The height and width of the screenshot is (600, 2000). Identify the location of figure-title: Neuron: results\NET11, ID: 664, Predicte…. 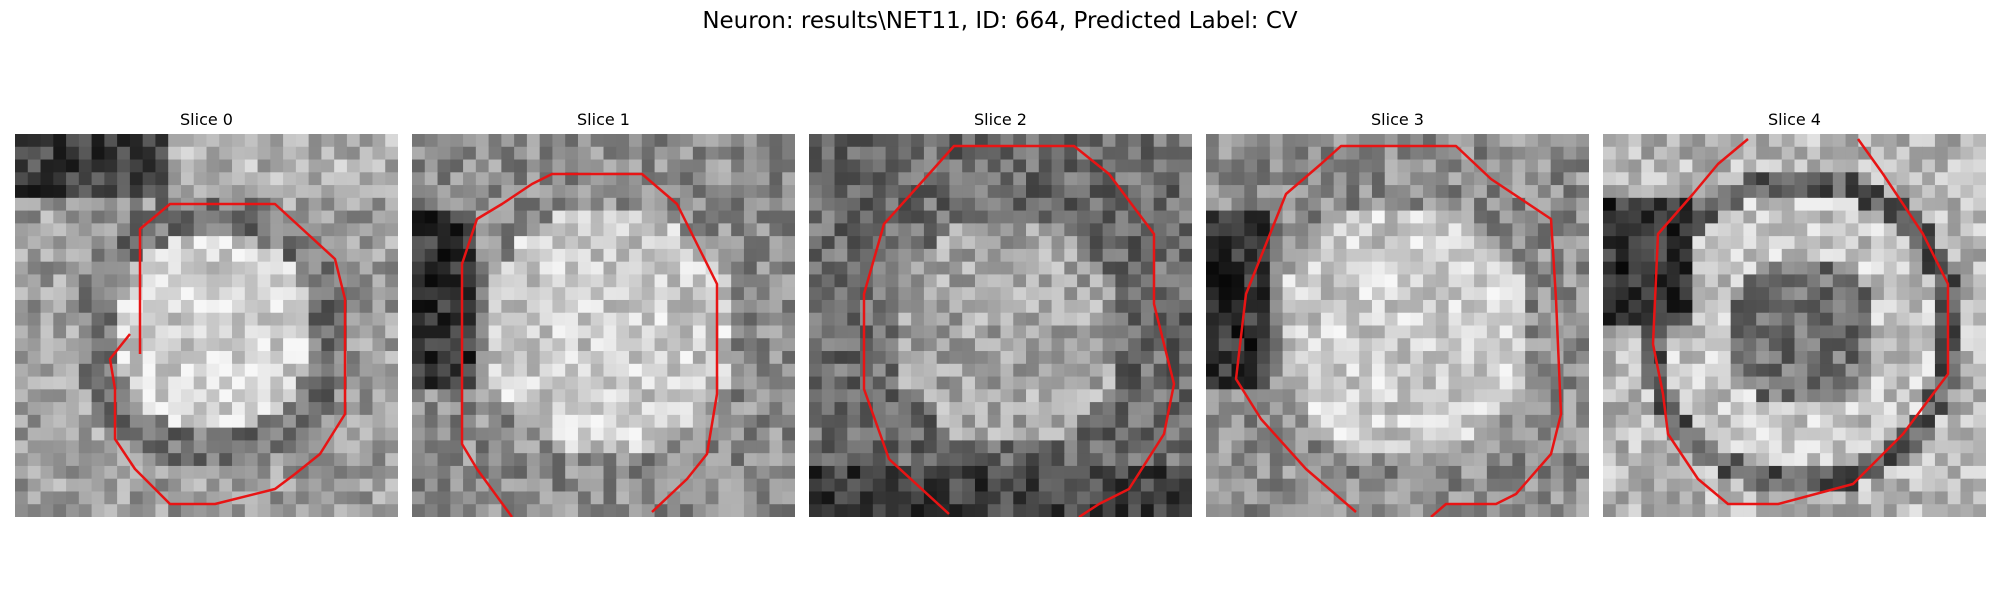
(1000, 21).